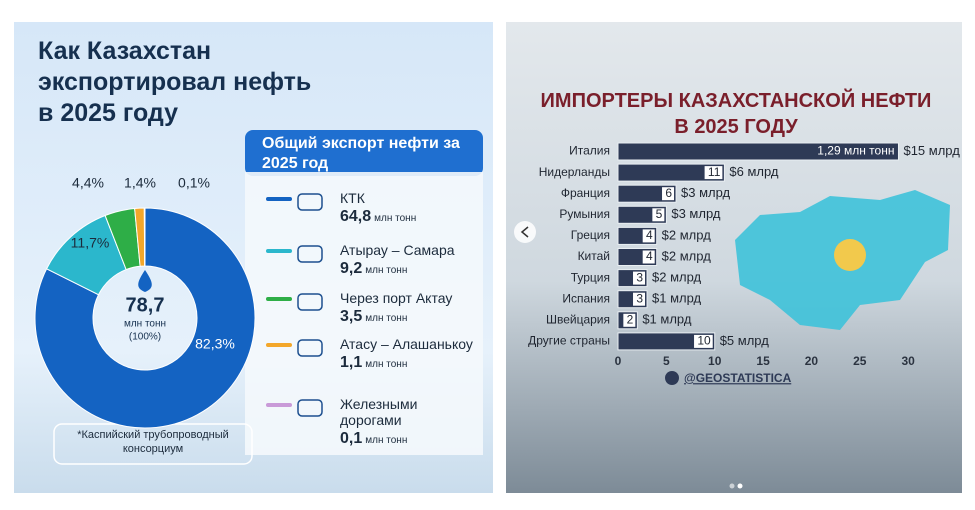 This screenshot has width=975, height=510. I want to click on volume-value: 1,1, so click(351, 362).